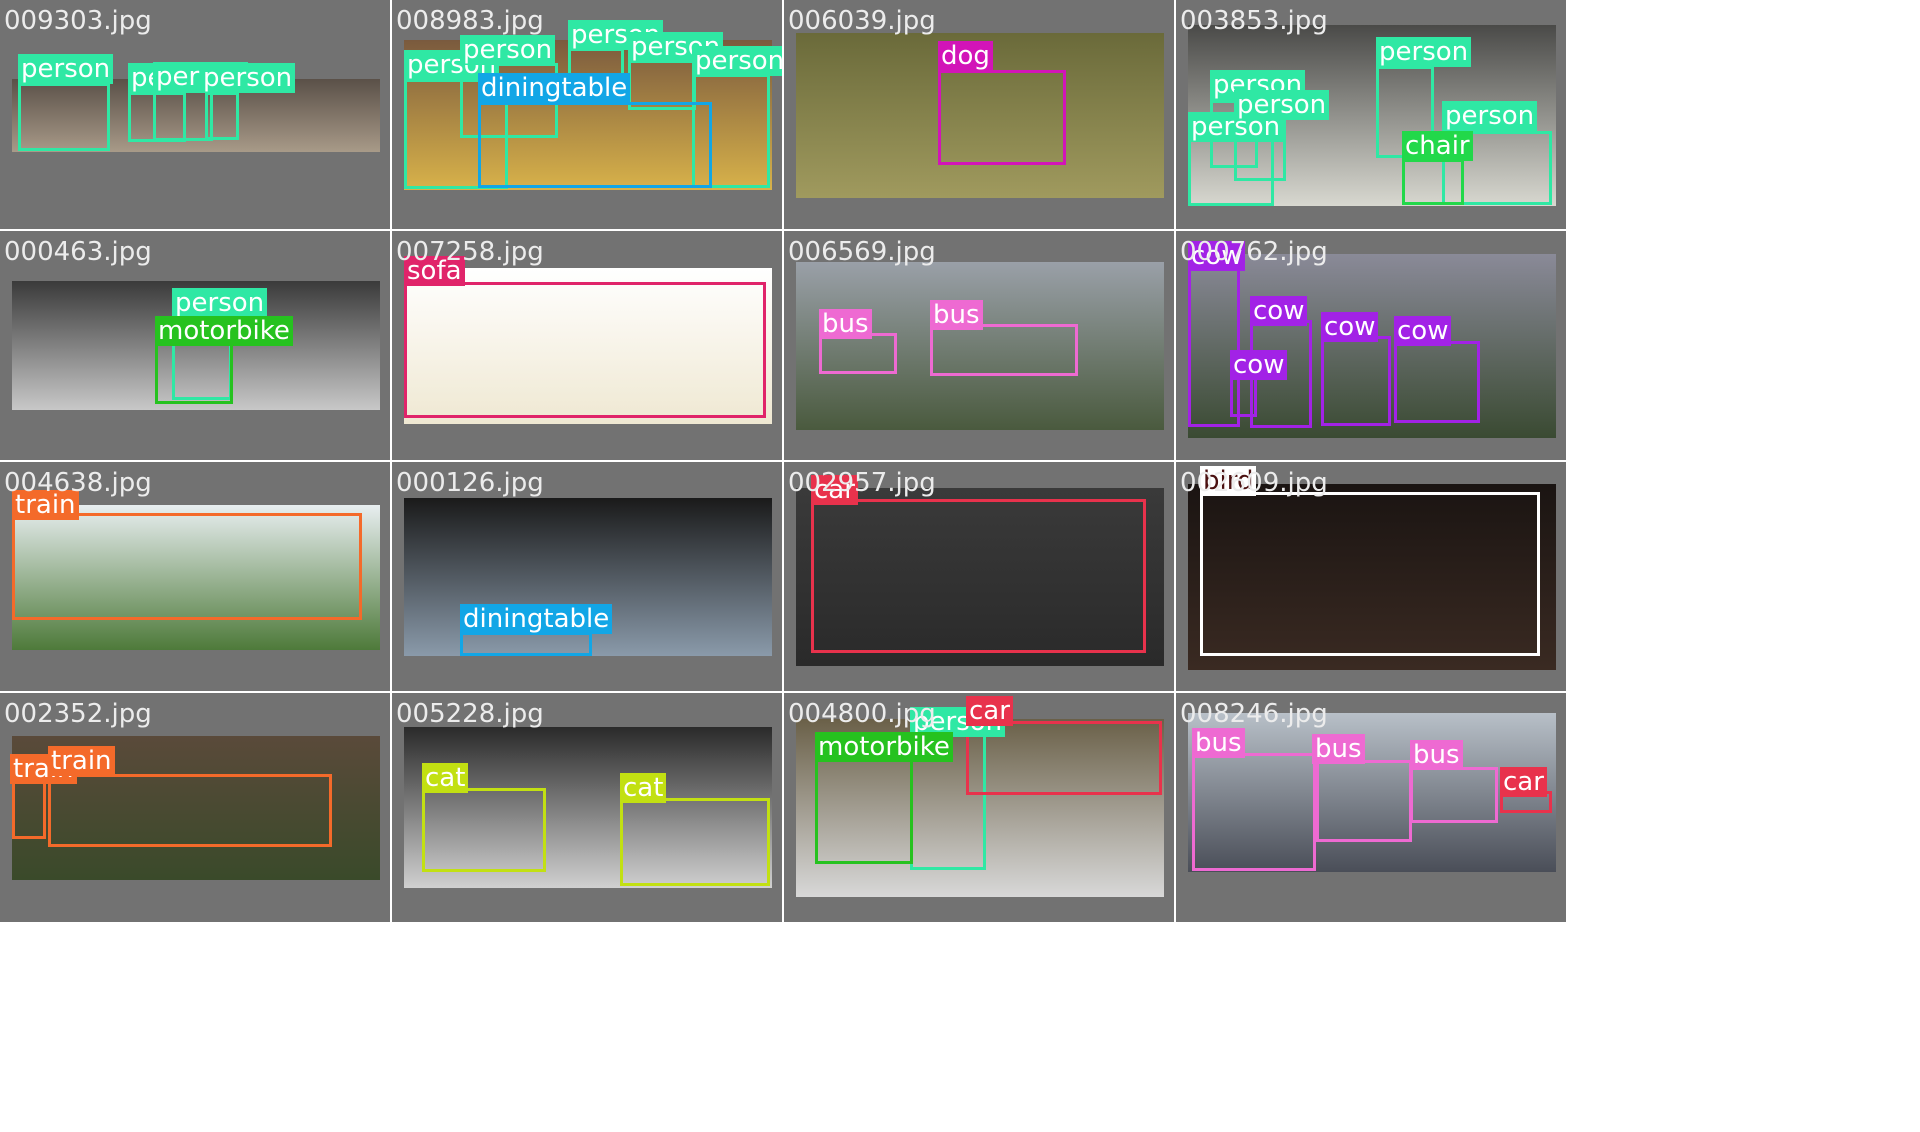 The height and width of the screenshot is (1132, 1920). Describe the element at coordinates (862, 21) in the screenshot. I see `file-name: 006039.jpg` at that location.